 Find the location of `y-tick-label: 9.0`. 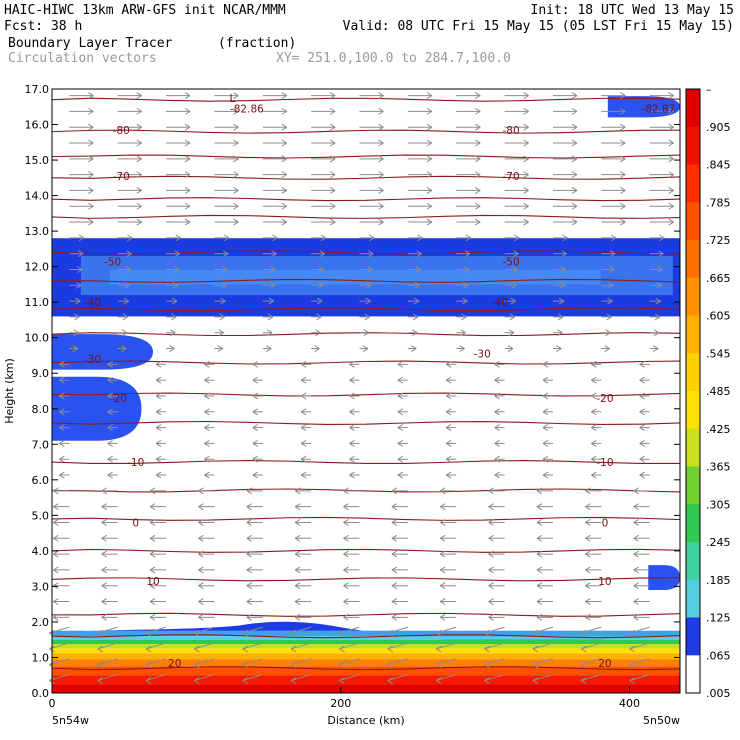

y-tick-label: 9.0 is located at coordinates (41, 373).